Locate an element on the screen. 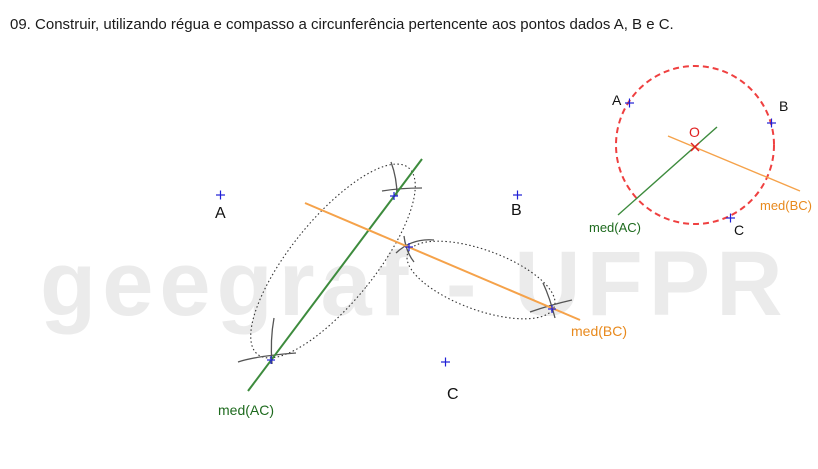 This screenshot has height=469, width=818. center-label: O is located at coordinates (694, 132).